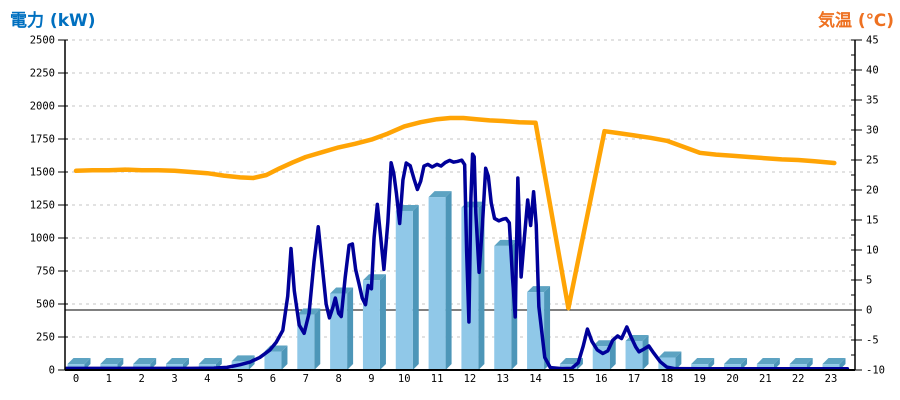  Describe the element at coordinates (42, 74) in the screenshot. I see `svg-text: 2250` at that location.